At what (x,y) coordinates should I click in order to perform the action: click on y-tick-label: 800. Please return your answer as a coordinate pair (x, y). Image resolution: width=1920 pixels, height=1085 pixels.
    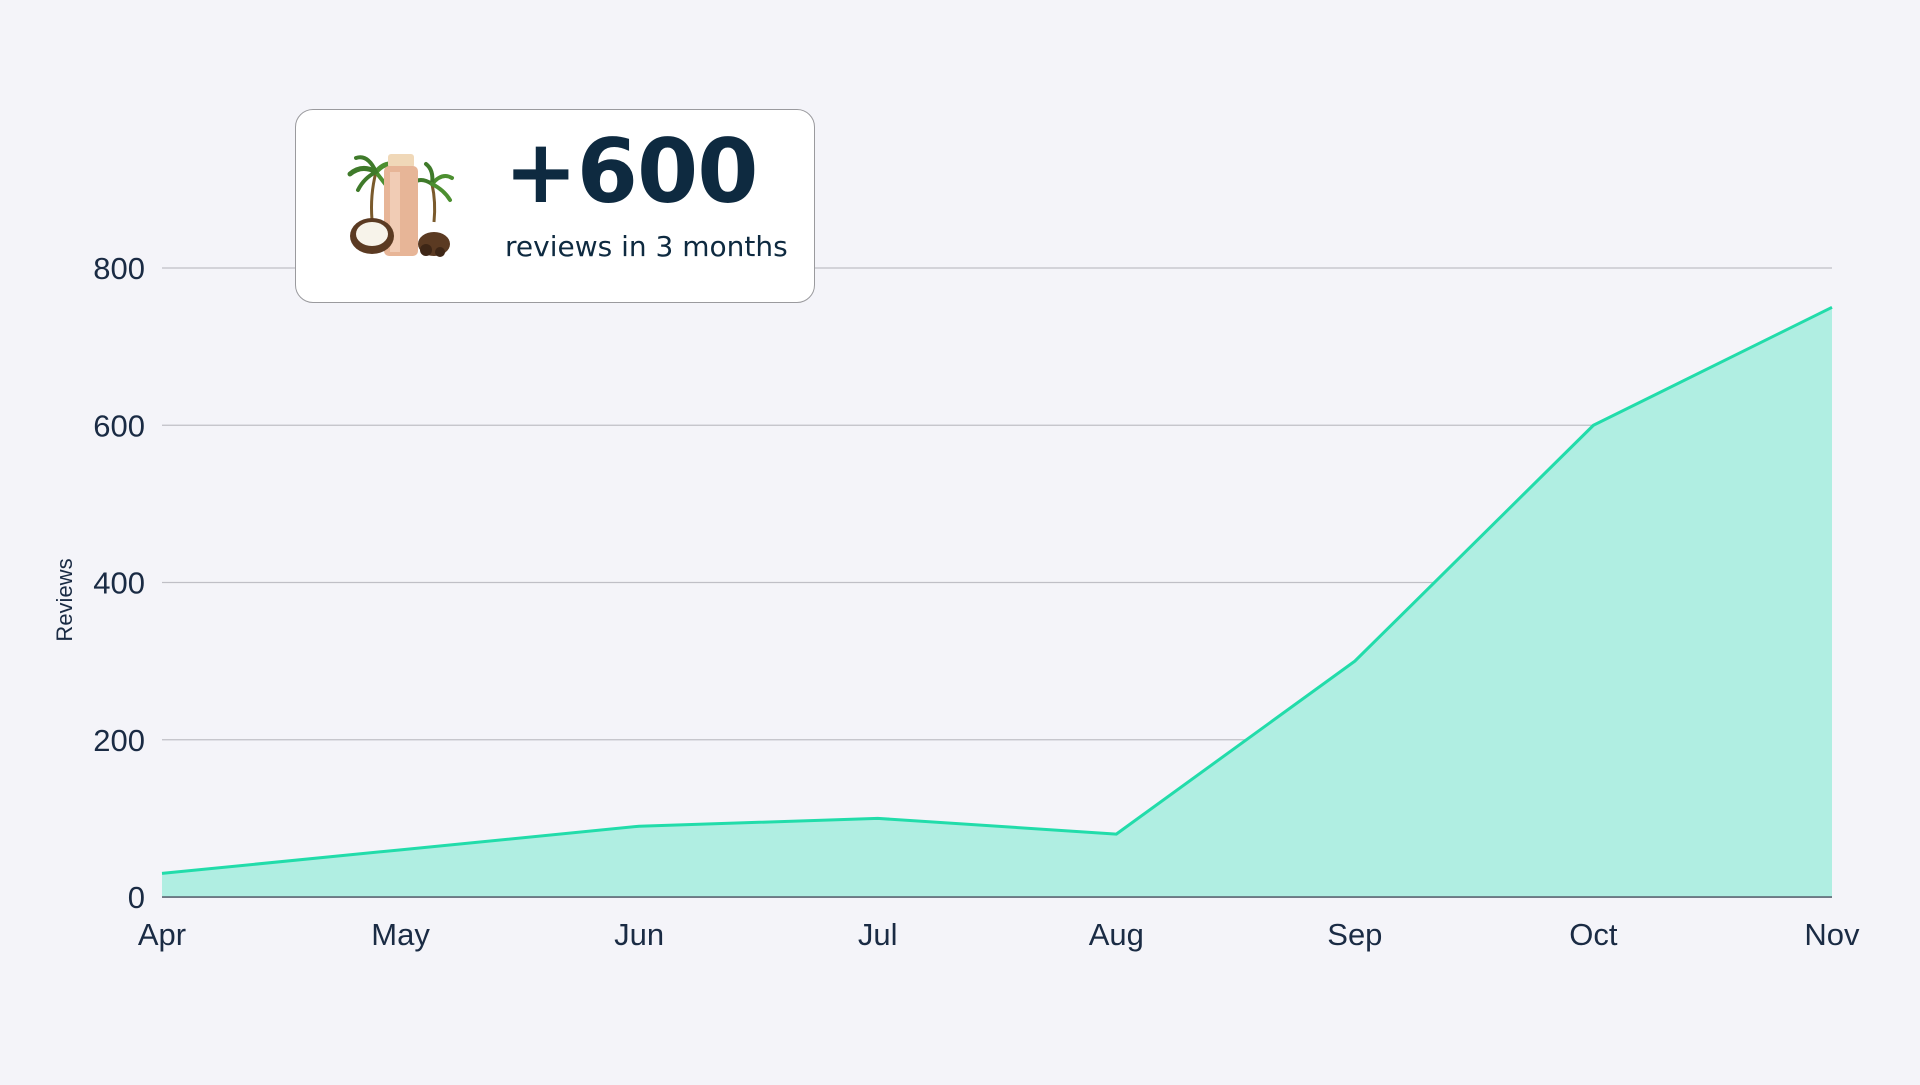
    Looking at the image, I should click on (119, 268).